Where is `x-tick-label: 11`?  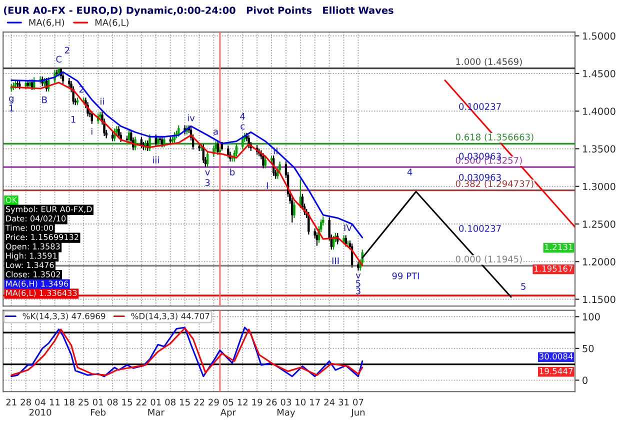 x-tick-label: 11 is located at coordinates (55, 402).